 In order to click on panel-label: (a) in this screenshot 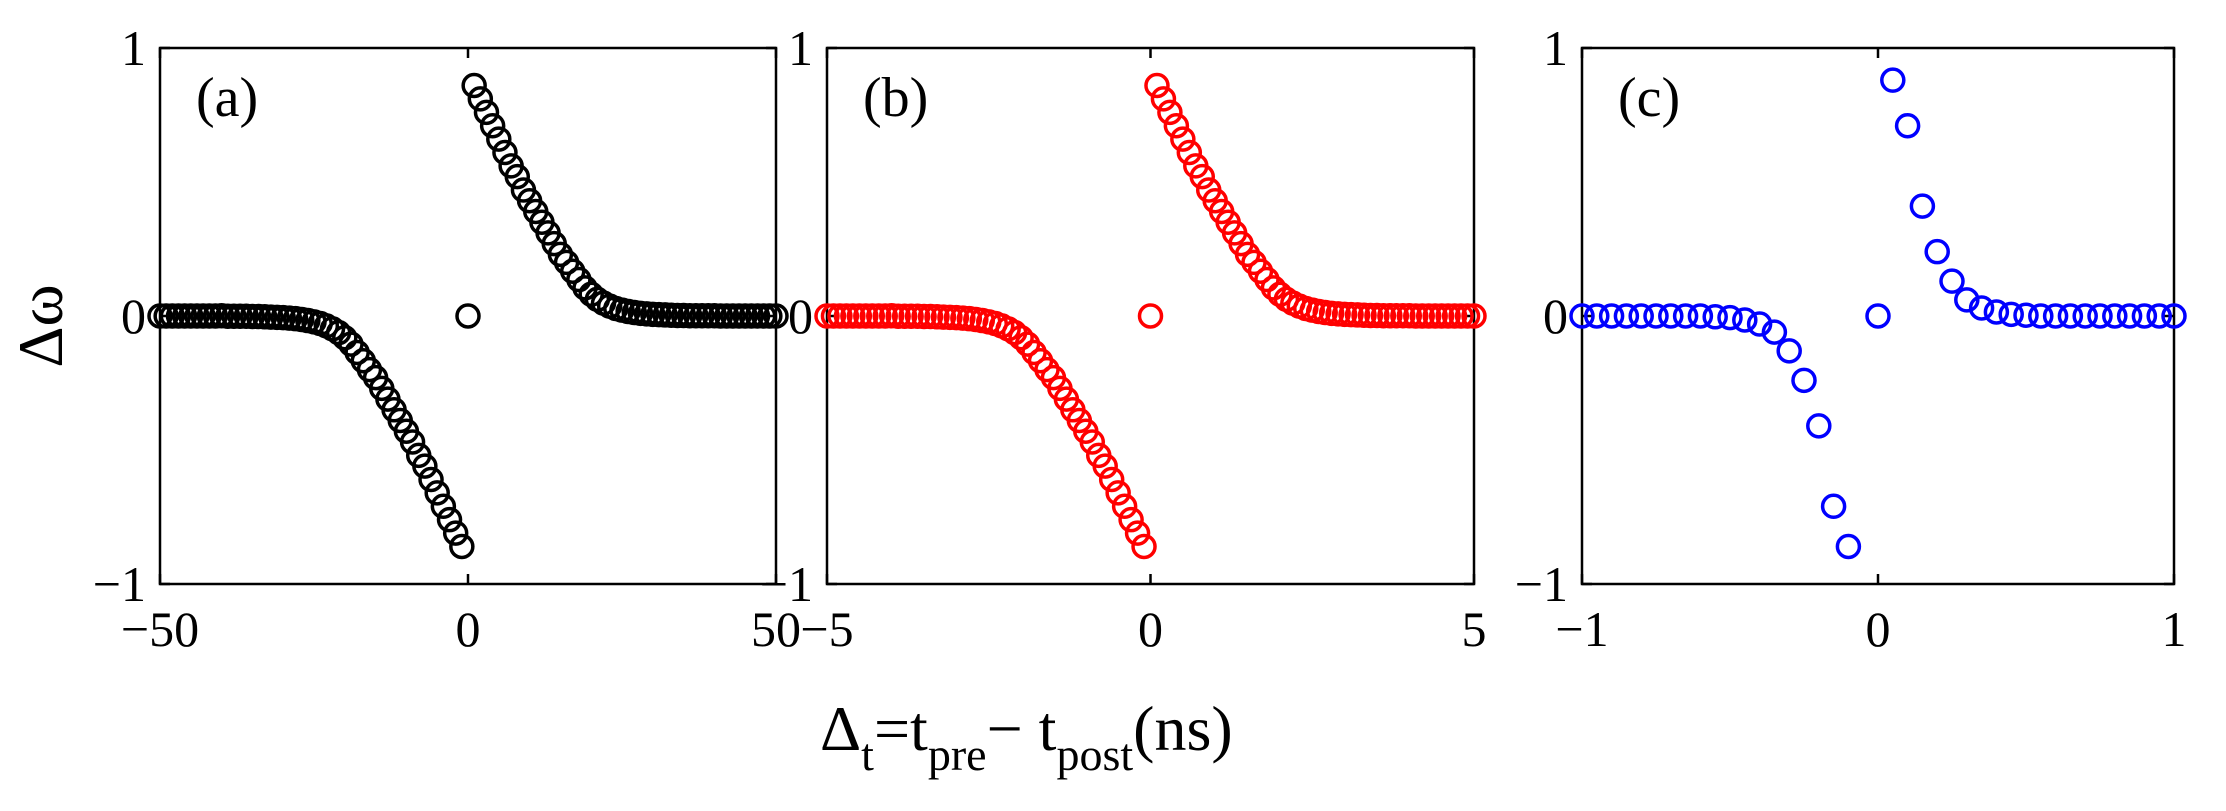, I will do `click(227, 98)`.